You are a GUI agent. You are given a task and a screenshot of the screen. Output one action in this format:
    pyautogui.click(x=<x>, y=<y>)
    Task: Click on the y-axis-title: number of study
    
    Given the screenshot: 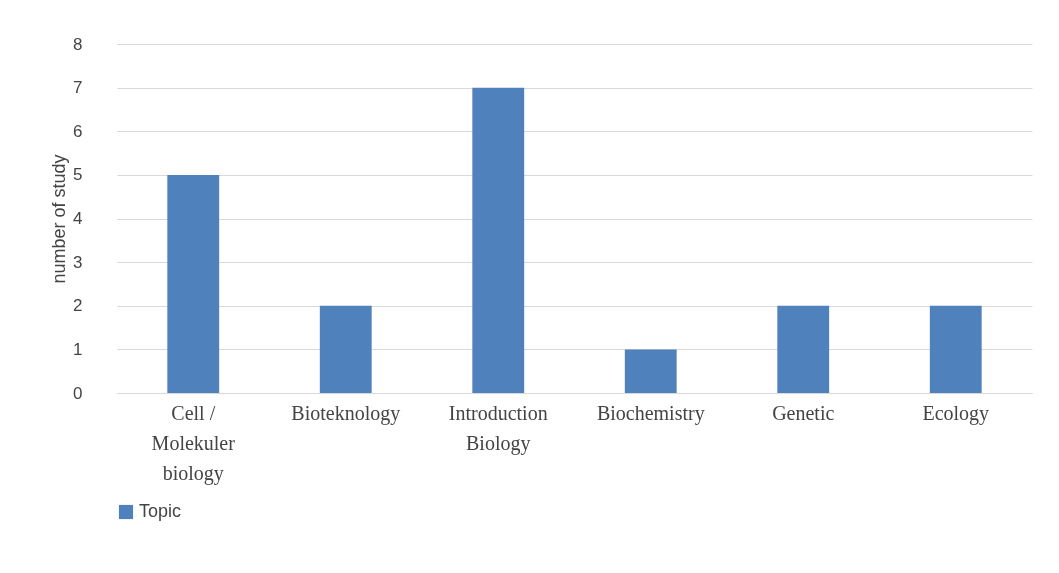 What is the action you would take?
    pyautogui.click(x=59, y=219)
    